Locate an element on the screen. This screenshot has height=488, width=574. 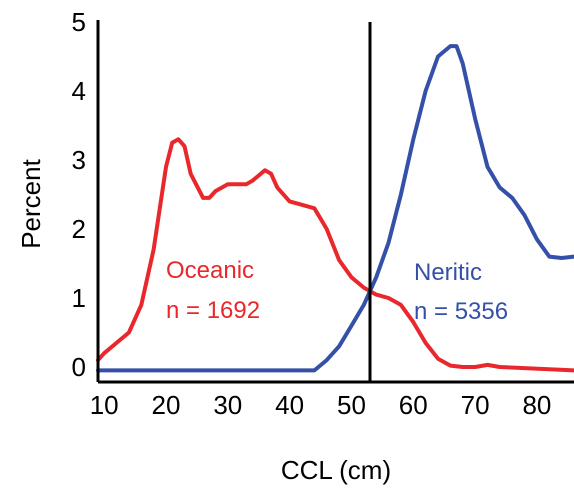
x-tick-label: 60 is located at coordinates (413, 405).